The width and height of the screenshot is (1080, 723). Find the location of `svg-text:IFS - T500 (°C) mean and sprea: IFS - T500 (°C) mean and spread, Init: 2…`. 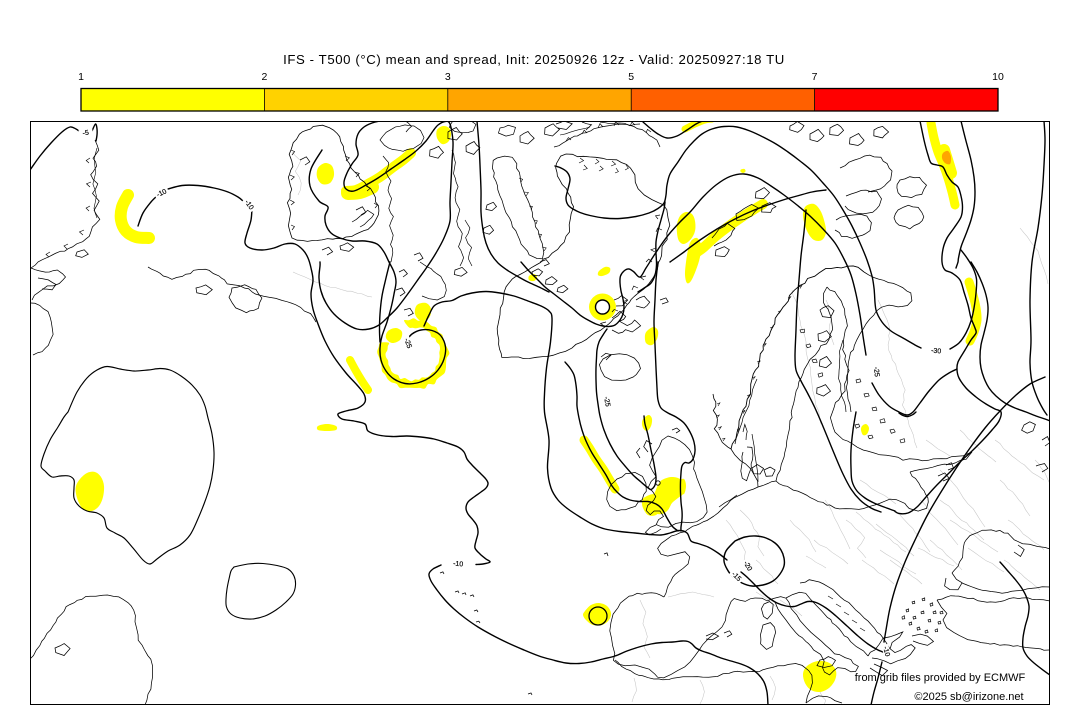

svg-text:IFS - T500 (°C) mean and sprea: IFS - T500 (°C) mean and spread, Init: 2… is located at coordinates (534, 59).